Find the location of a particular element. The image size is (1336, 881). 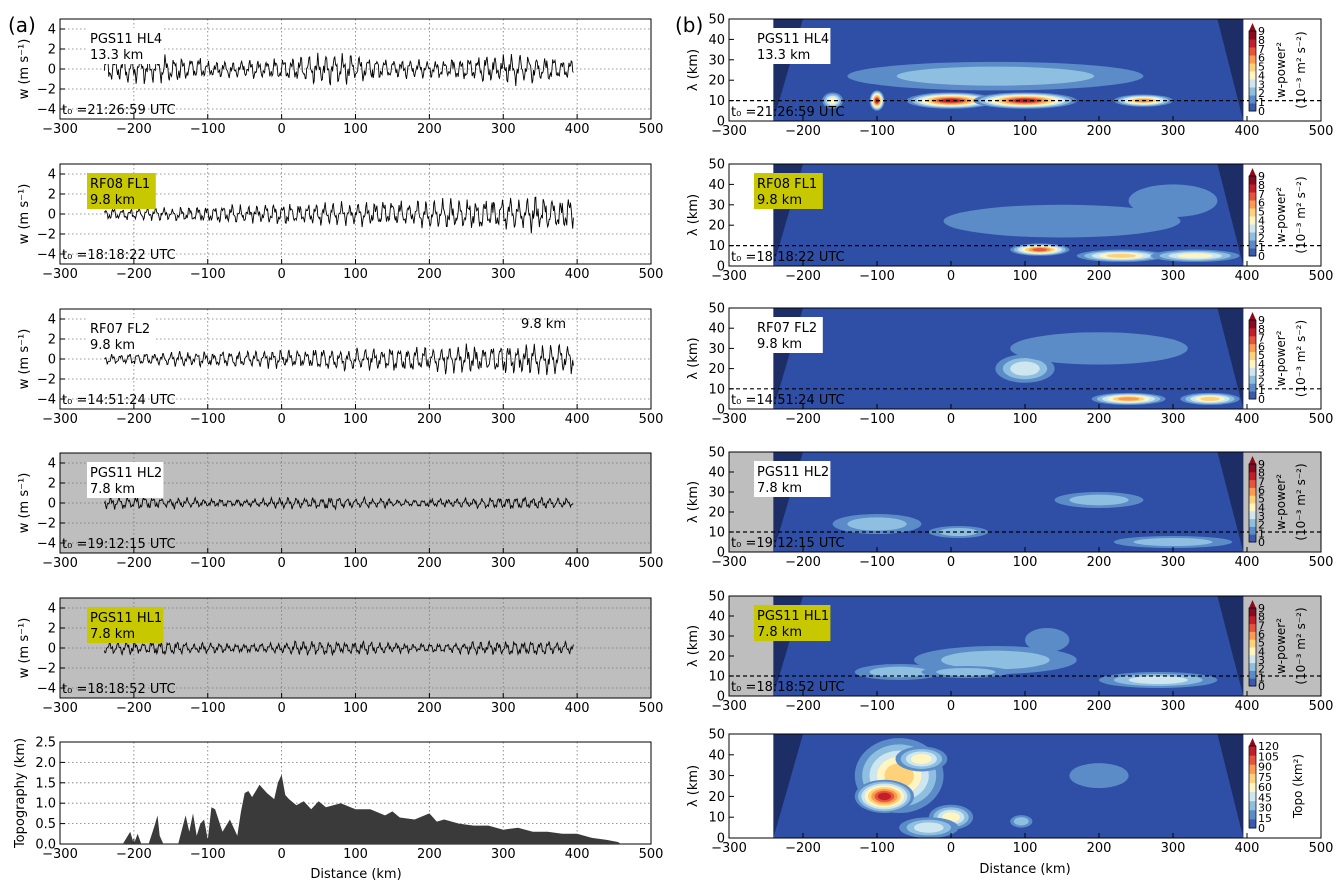

wavelet-background is located at coordinates (1008, 786).